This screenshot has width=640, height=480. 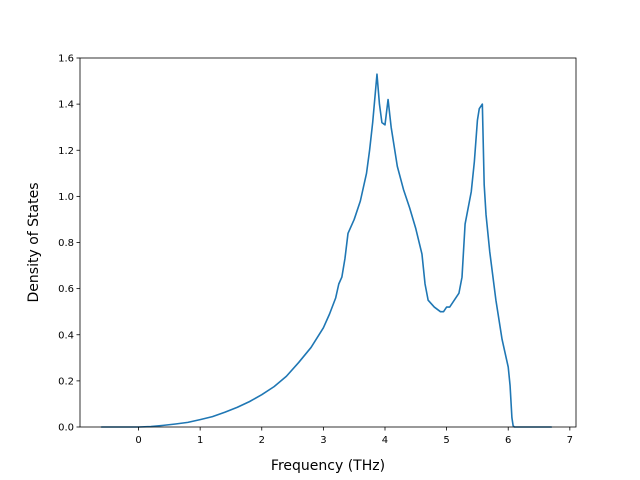 What do you see at coordinates (328, 466) in the screenshot?
I see `x-axis-label: Frequency (THz)` at bounding box center [328, 466].